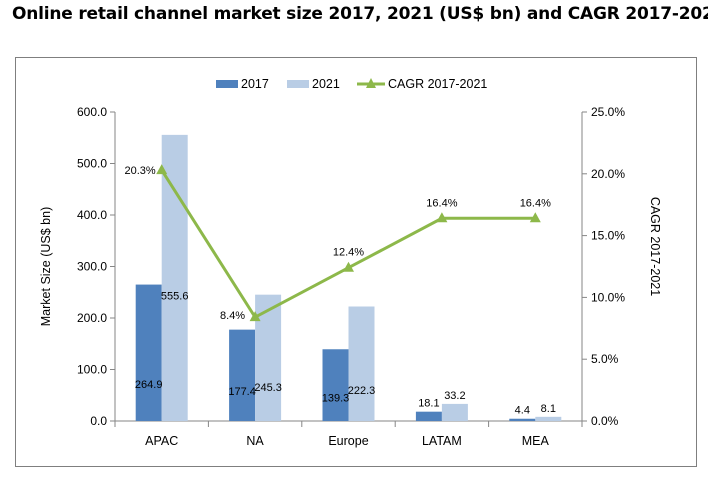 This screenshot has width=708, height=489. I want to click on cagr-data-label: 20.3%, so click(139, 171).